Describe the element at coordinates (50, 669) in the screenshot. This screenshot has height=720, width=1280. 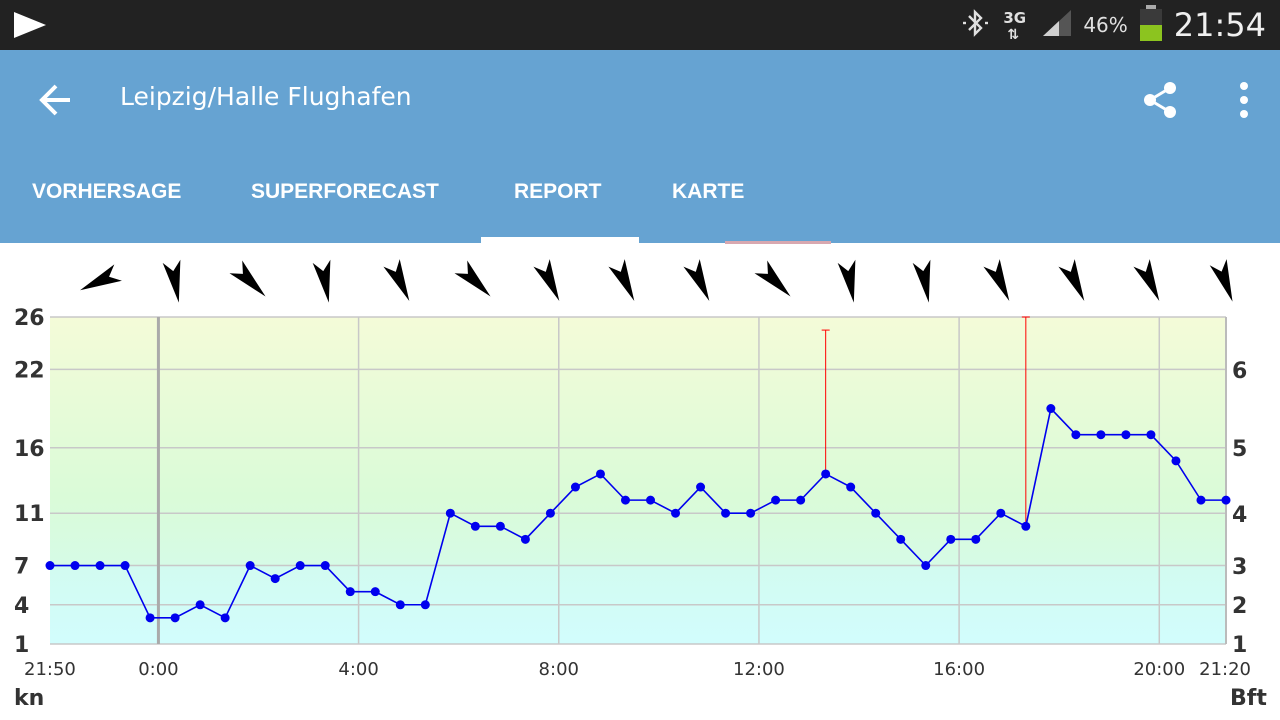
I see `x-tick-label: 21:50` at that location.